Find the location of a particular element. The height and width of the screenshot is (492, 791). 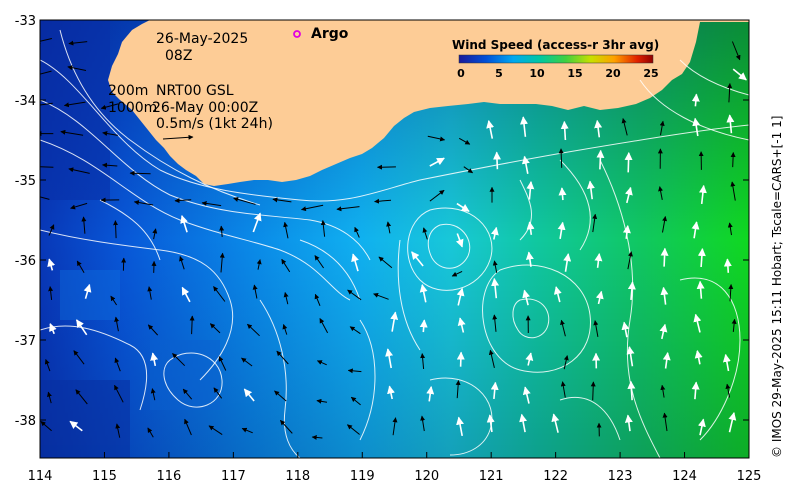

product-label: NRT00 GSL is located at coordinates (195, 91).